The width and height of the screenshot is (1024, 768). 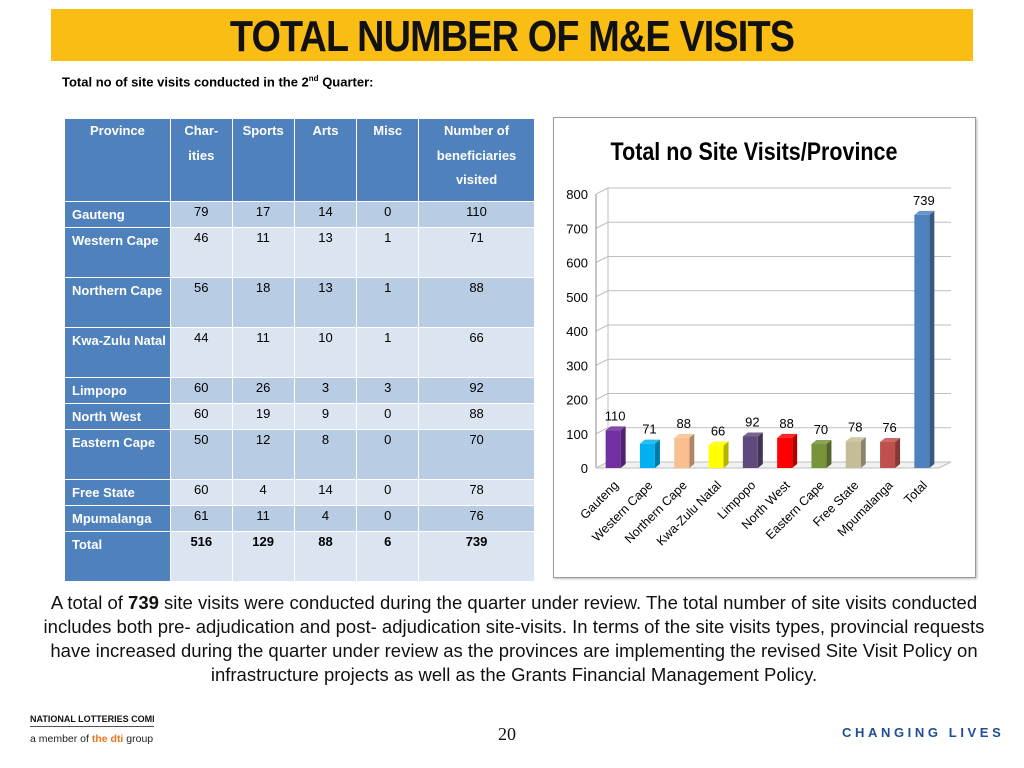 What do you see at coordinates (752, 421) in the screenshot?
I see `data-label: 92` at bounding box center [752, 421].